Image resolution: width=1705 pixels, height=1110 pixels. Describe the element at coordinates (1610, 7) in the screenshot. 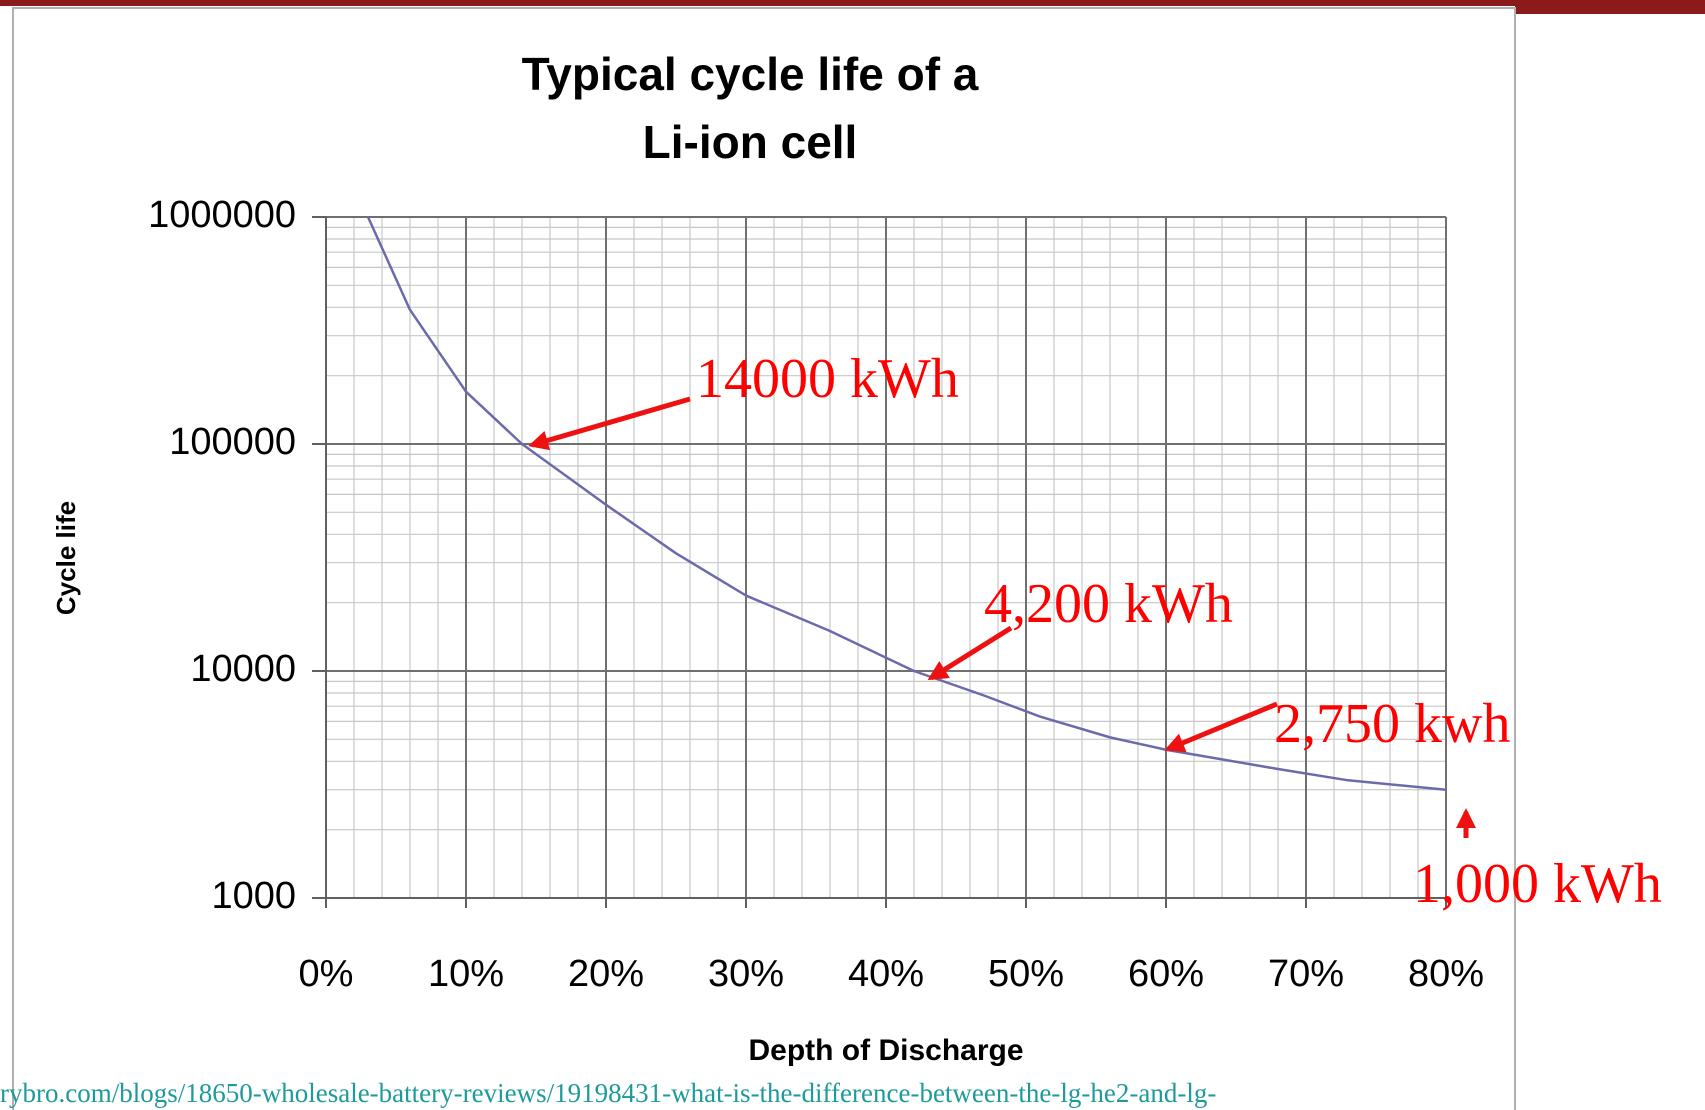

I see `top-bar-right` at that location.